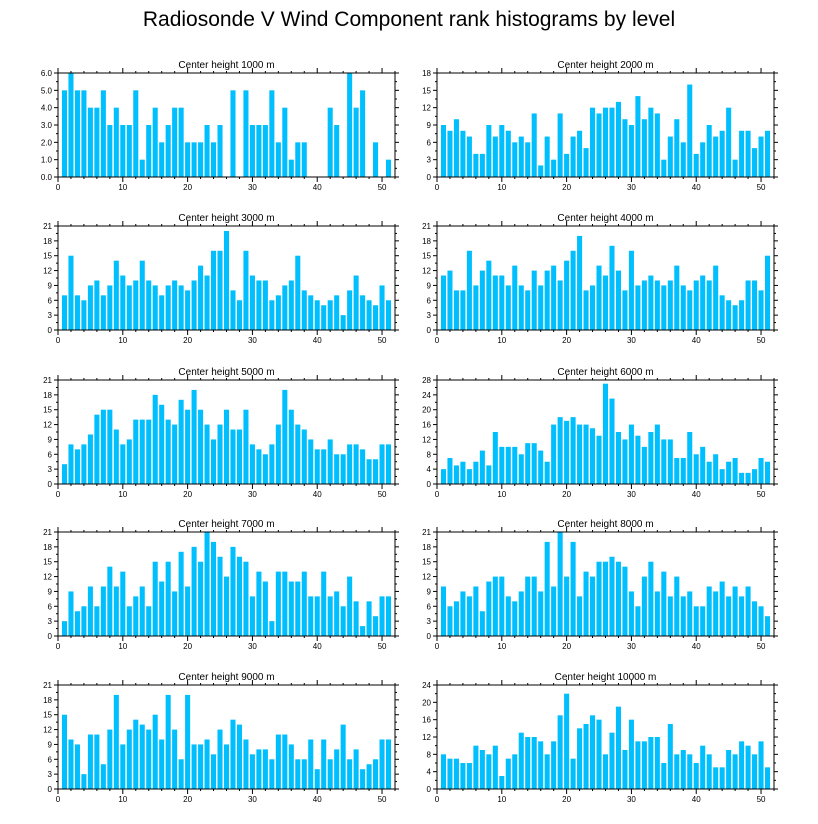 This screenshot has height=824, width=818. Describe the element at coordinates (426, 425) in the screenshot. I see `y-tick-label: 16` at that location.